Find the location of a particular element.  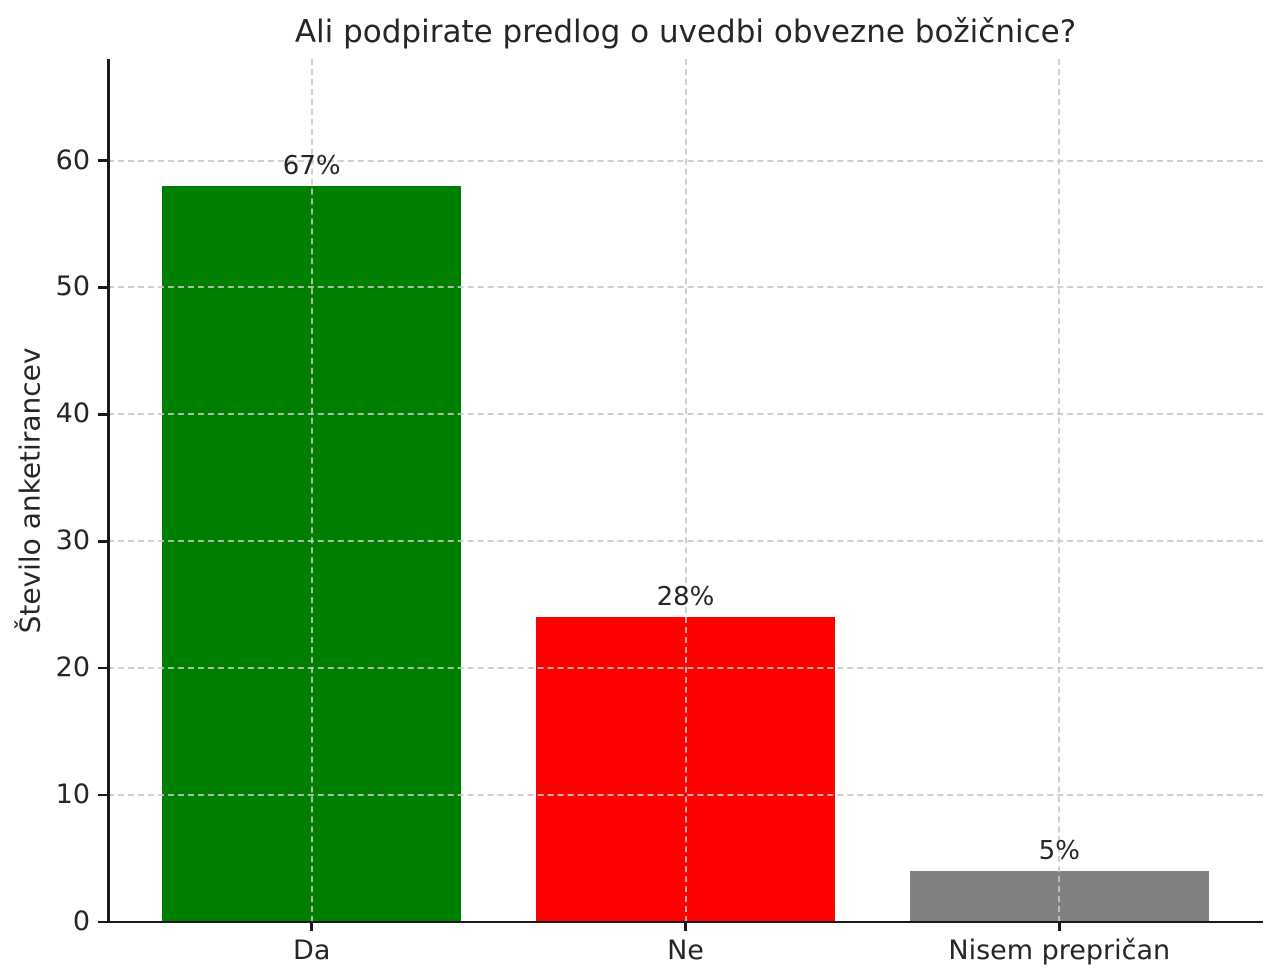

y-tick-label-10: 10 is located at coordinates (72, 795).